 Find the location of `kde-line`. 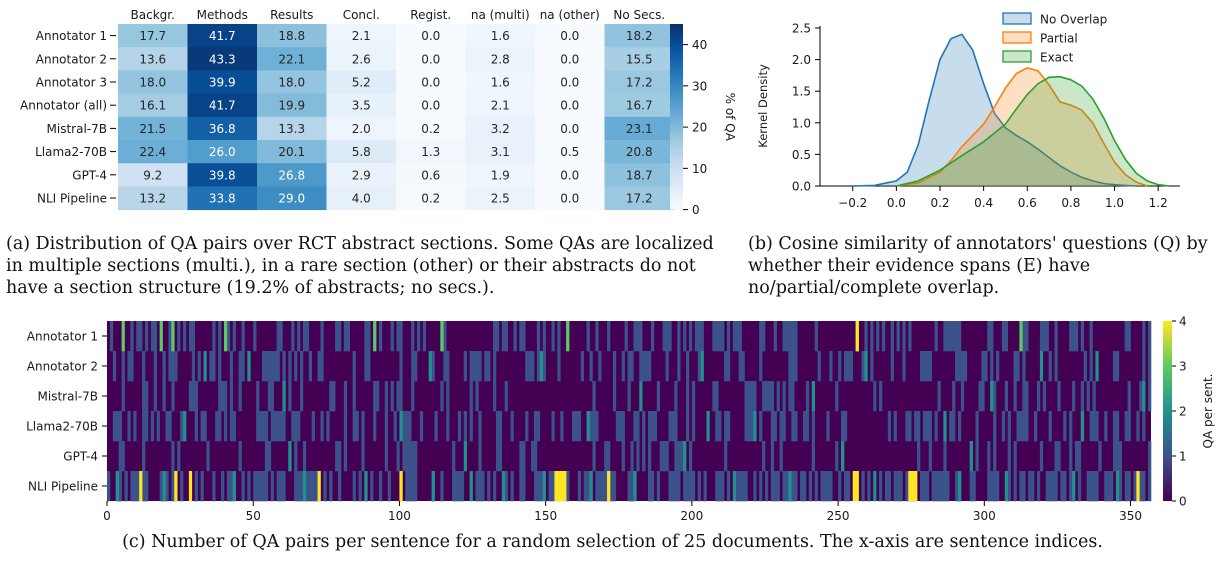

kde-line is located at coordinates (994, 110).